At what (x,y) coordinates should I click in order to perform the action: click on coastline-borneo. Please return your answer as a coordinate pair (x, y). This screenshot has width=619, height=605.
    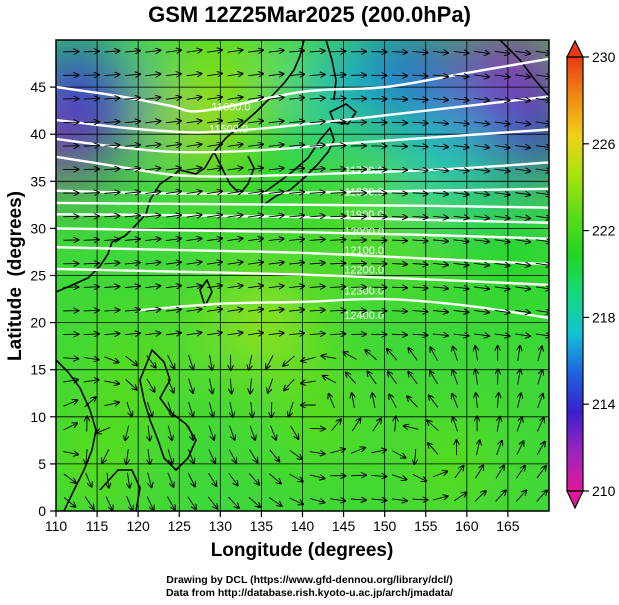
    Looking at the image, I should click on (120, 490).